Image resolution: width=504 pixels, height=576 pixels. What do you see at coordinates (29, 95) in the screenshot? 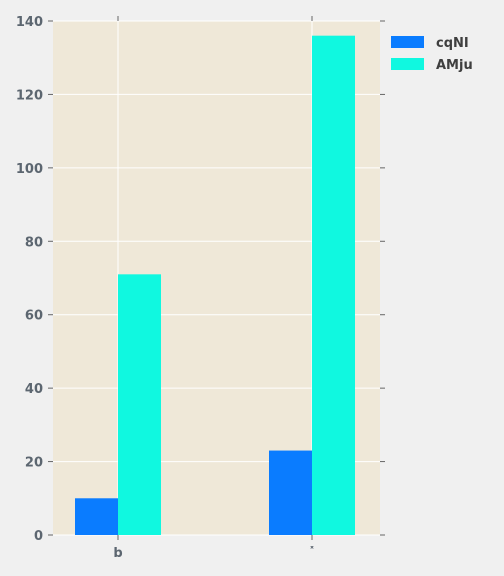
I see `y-tick-label: 120` at bounding box center [29, 95].